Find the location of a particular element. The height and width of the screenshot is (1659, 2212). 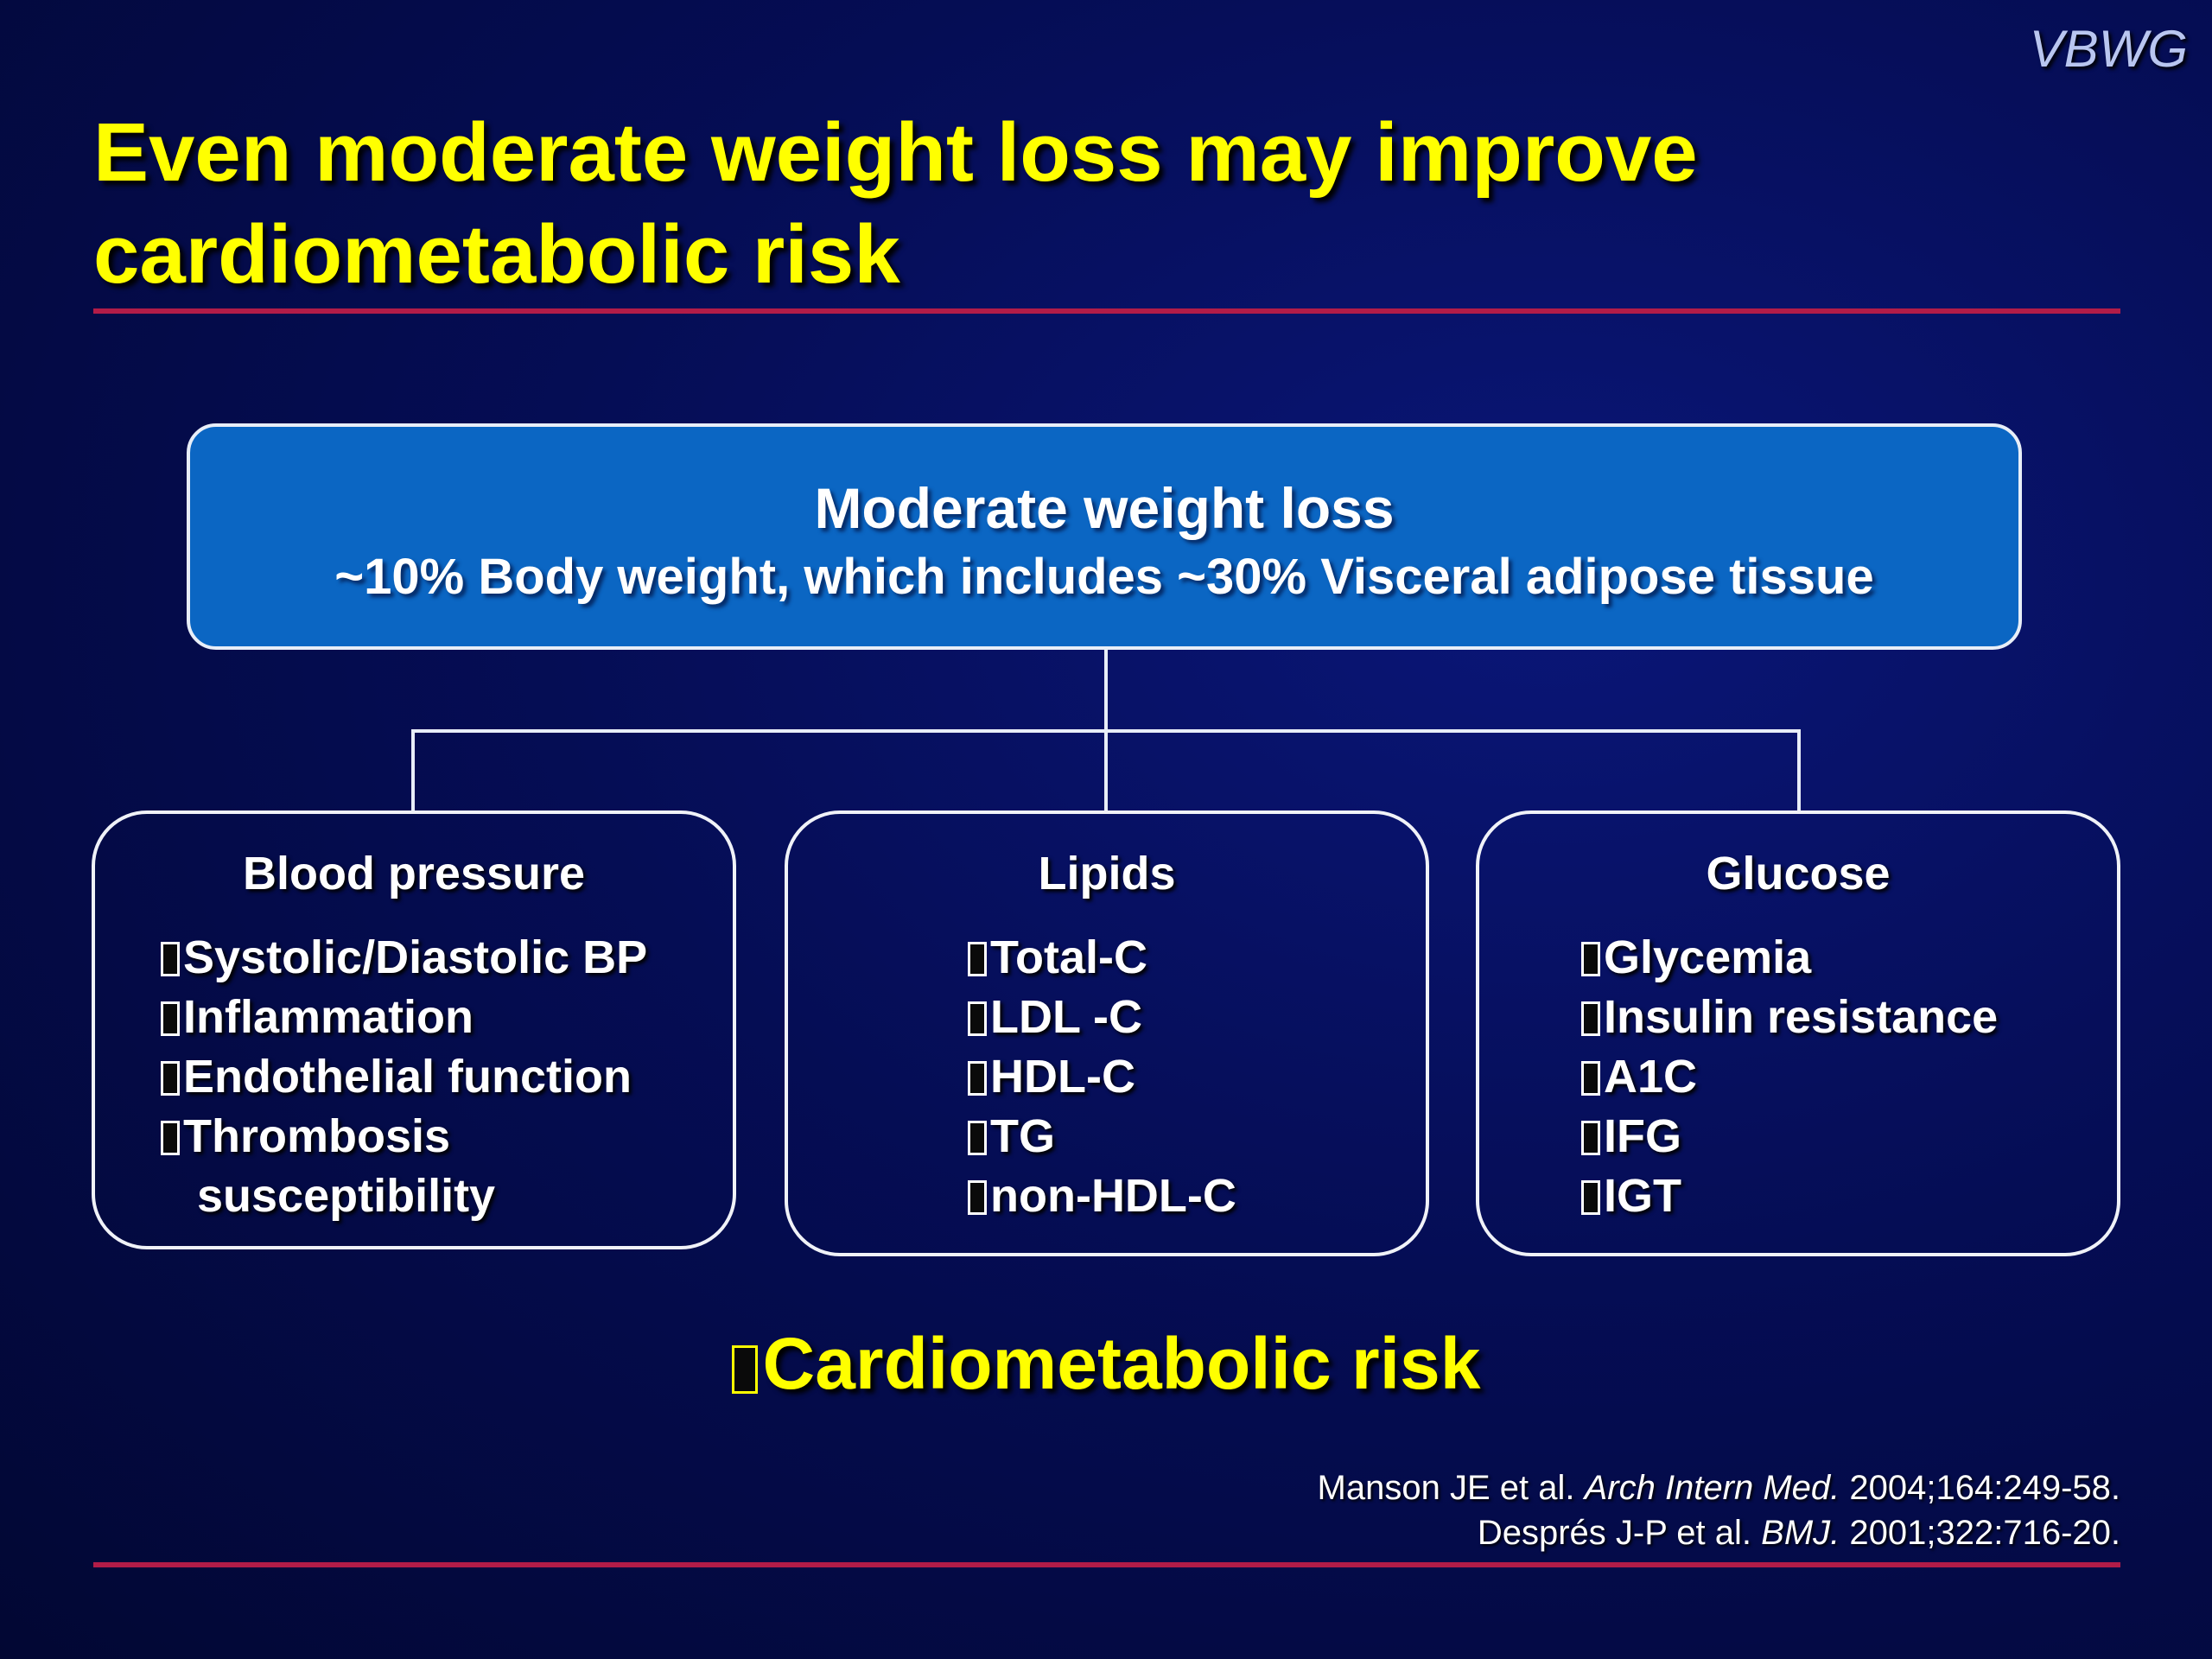

glucose-list: Glycemia Insulin resistance A1C IFG IGT is located at coordinates (1798, 1077).